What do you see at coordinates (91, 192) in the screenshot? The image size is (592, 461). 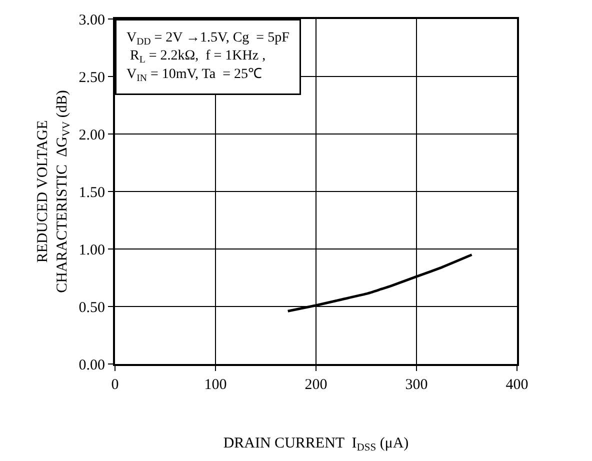 I see `y-tick-label: 1.50` at bounding box center [91, 192].